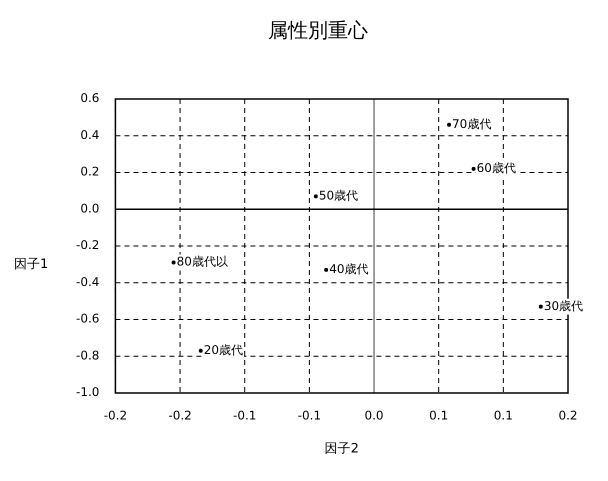 The width and height of the screenshot is (608, 481). I want to click on series-label: 50歳代, so click(338, 195).